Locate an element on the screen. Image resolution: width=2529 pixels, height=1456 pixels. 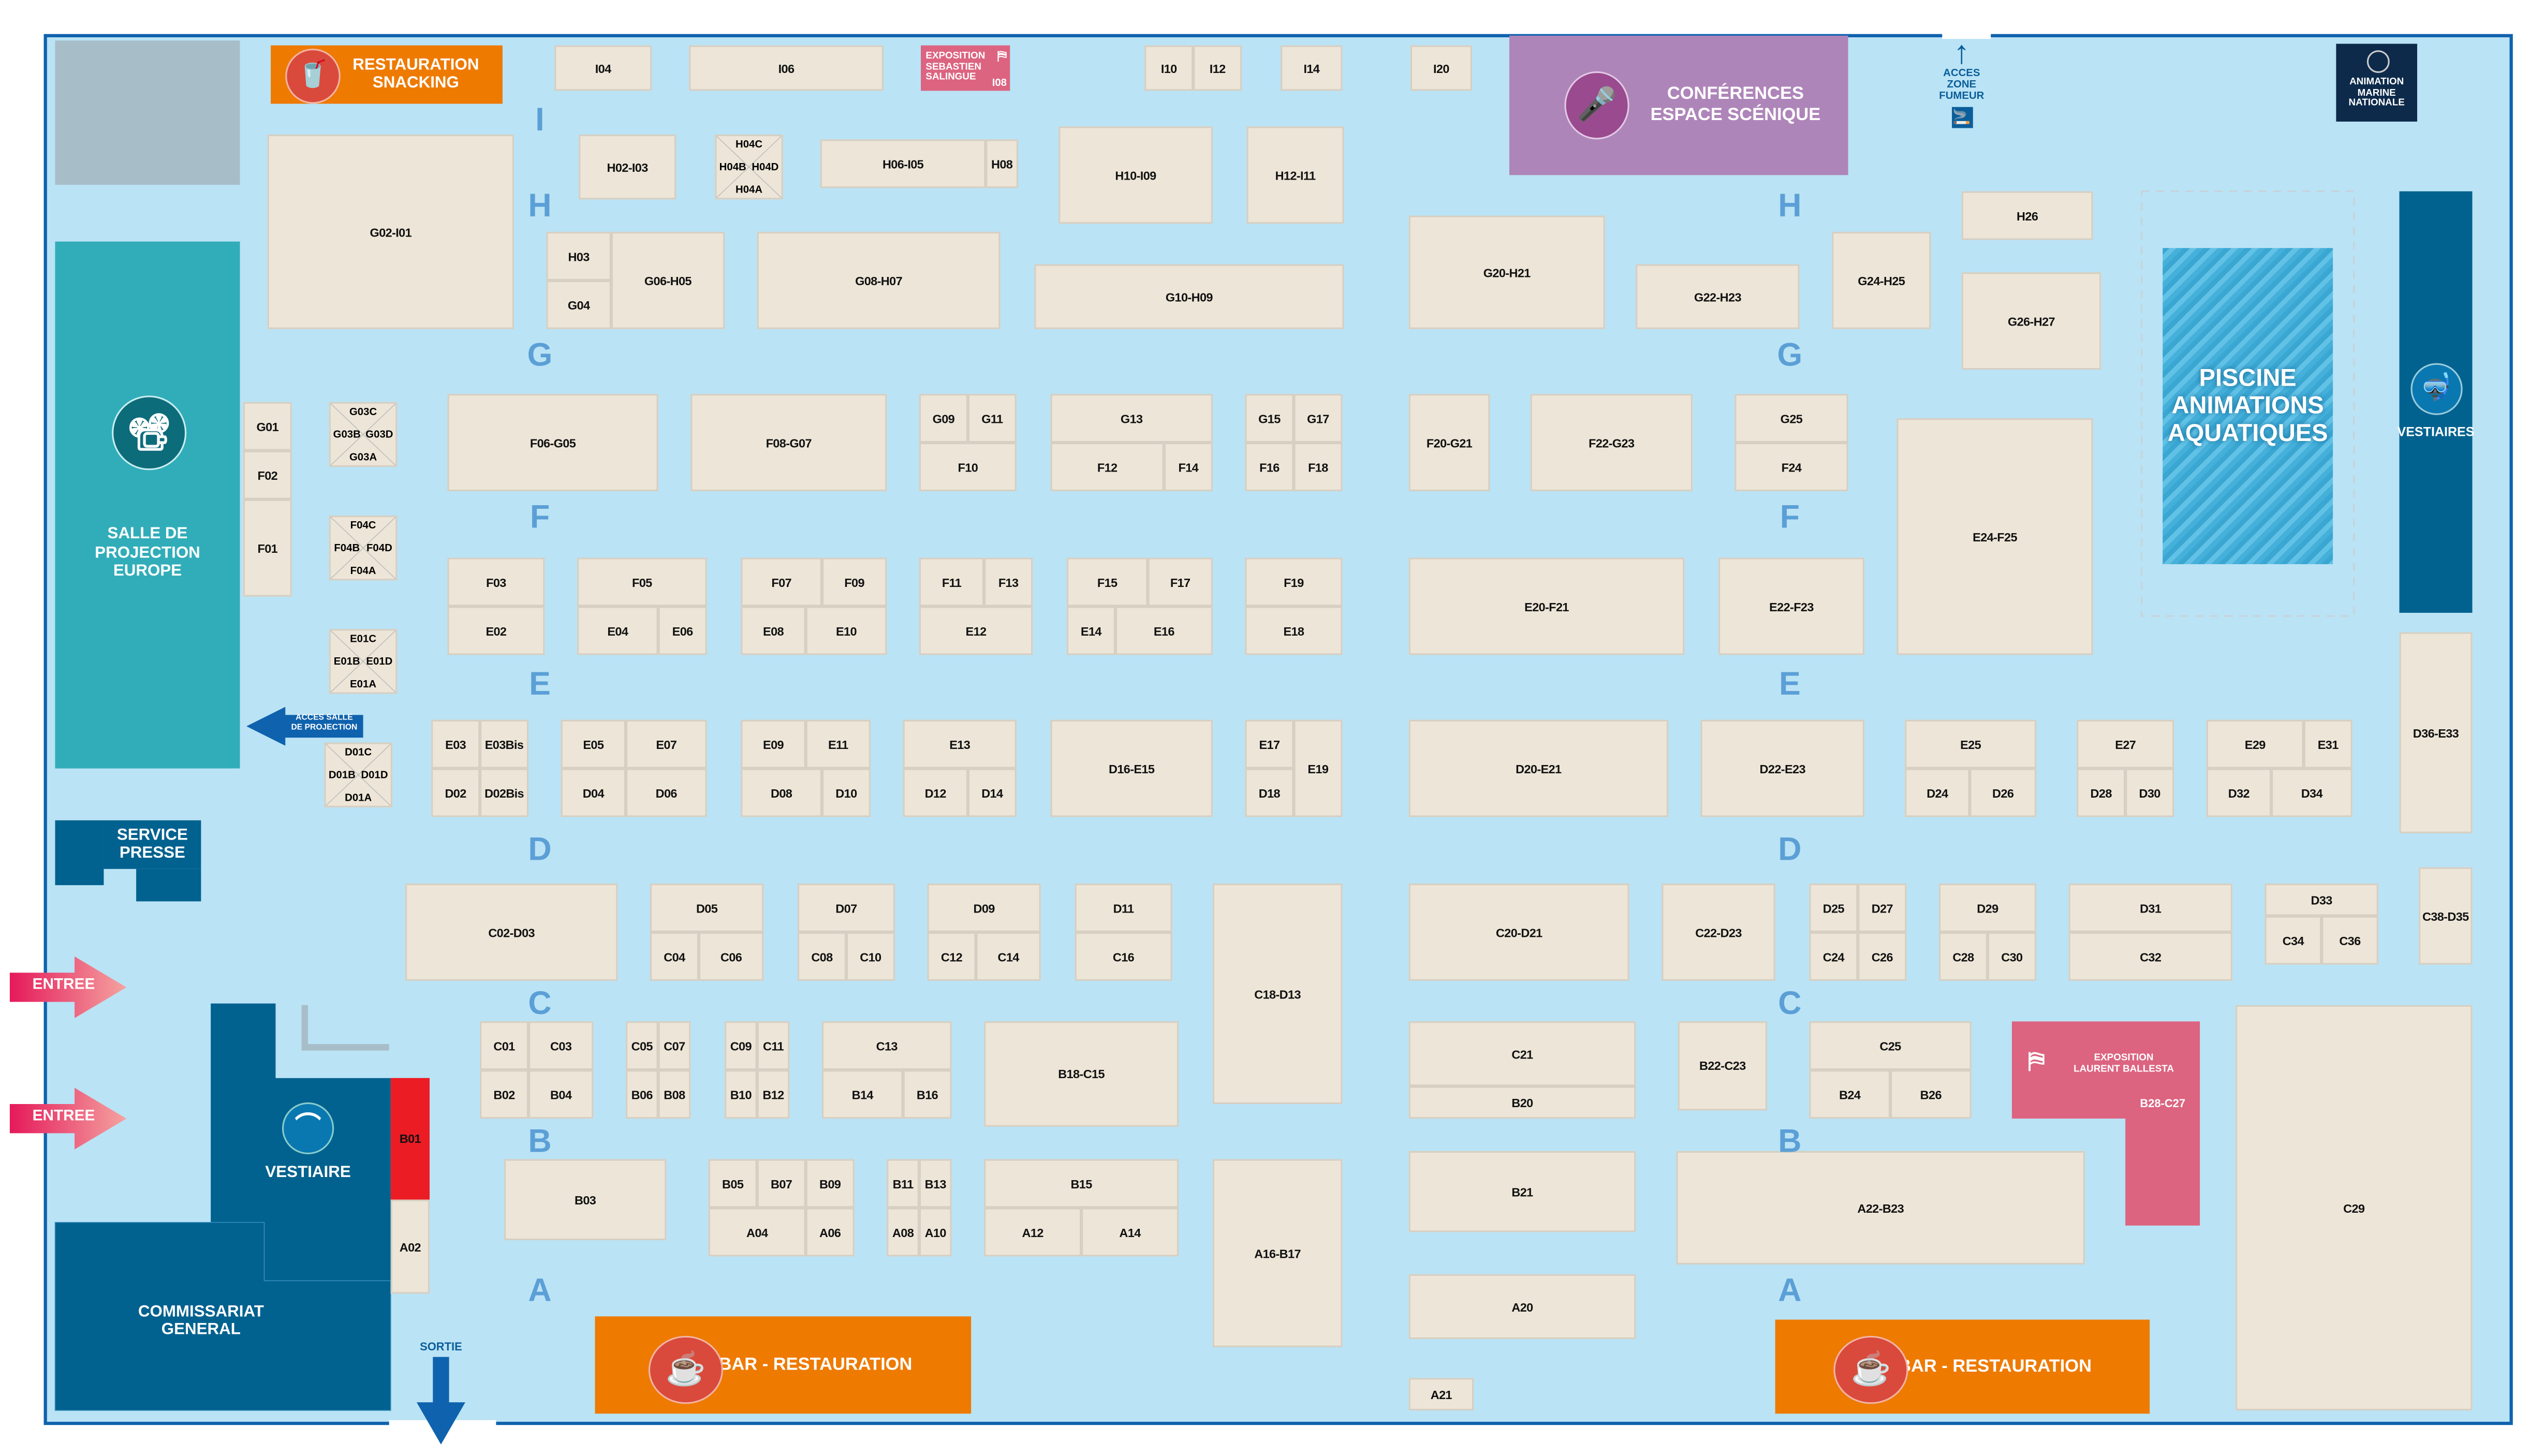
booth-b15: B15 is located at coordinates (1081, 1184).